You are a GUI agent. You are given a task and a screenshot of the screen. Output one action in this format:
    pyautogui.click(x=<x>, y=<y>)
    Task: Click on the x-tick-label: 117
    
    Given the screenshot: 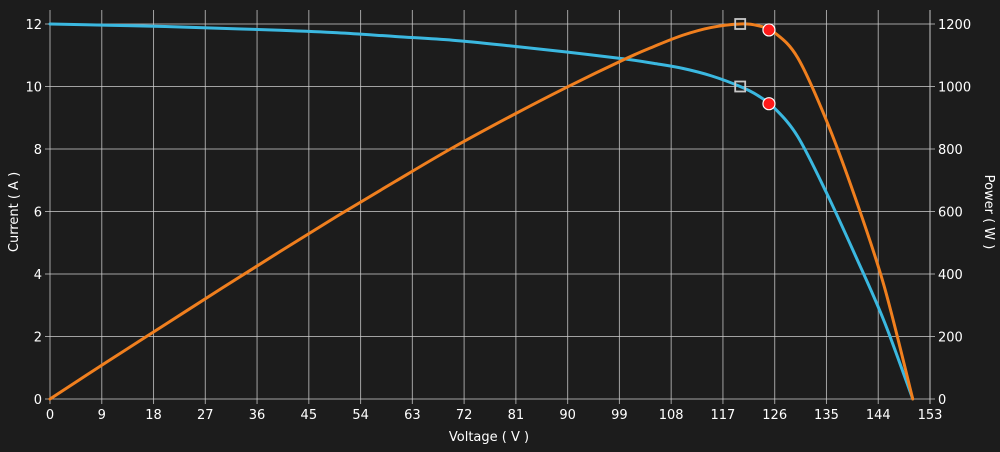 What is the action you would take?
    pyautogui.click(x=723, y=415)
    